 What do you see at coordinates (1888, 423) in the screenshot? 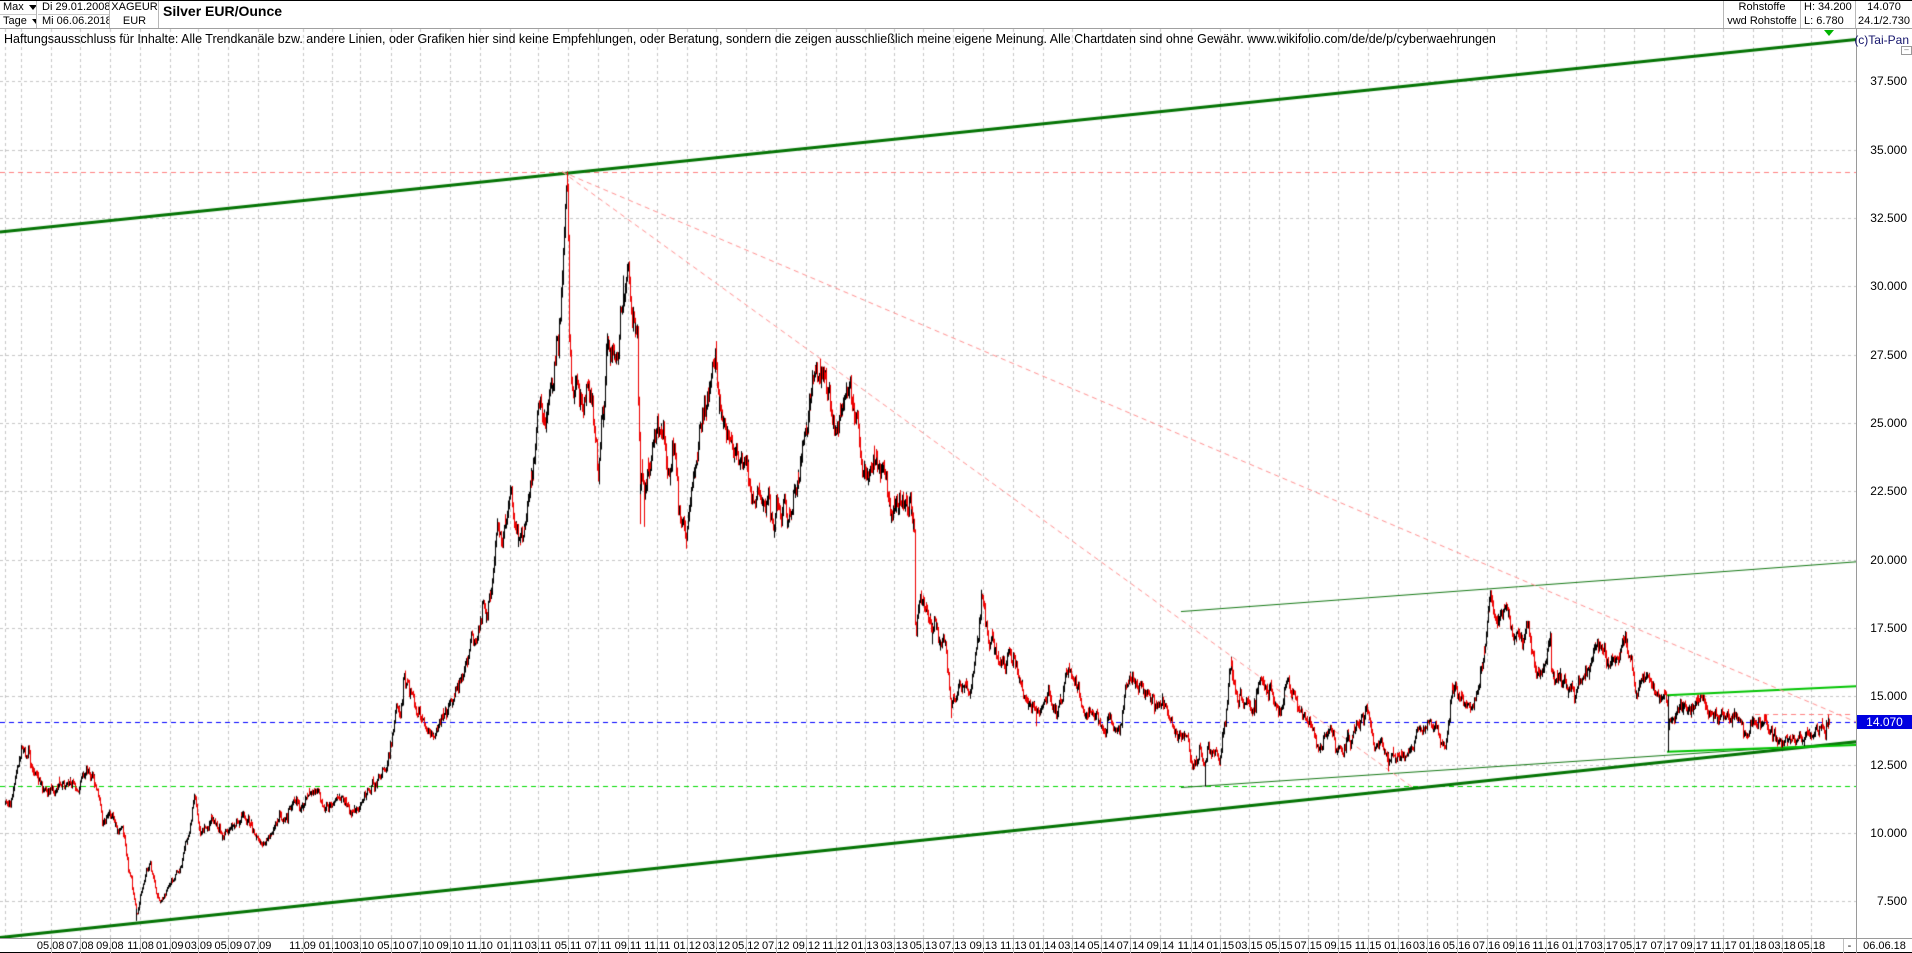
I see `y-axis-tick-label: 25.000` at bounding box center [1888, 423].